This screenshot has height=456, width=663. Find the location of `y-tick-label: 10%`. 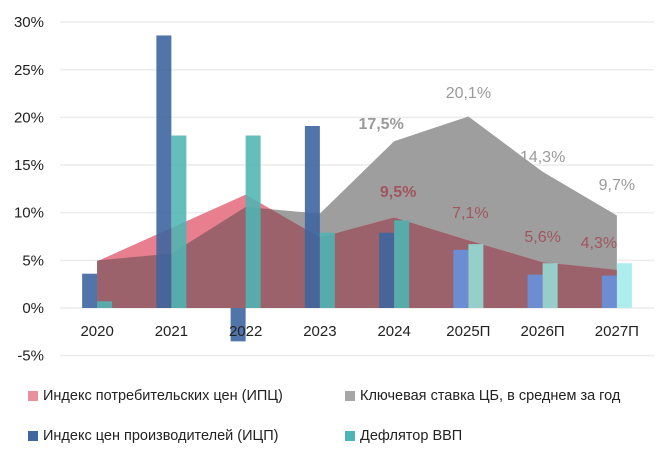

y-tick-label: 10% is located at coordinates (29, 213).